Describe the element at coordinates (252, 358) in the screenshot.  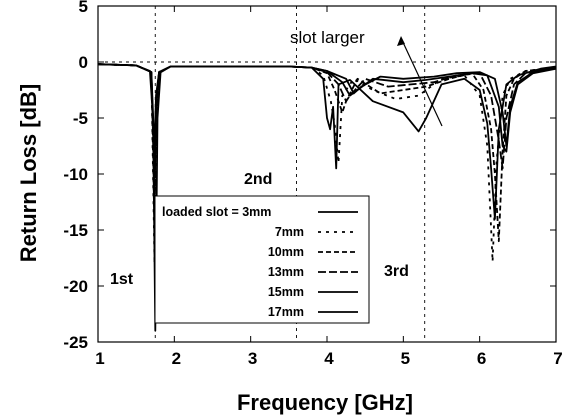
I see `x-tick-label: 3` at that location.